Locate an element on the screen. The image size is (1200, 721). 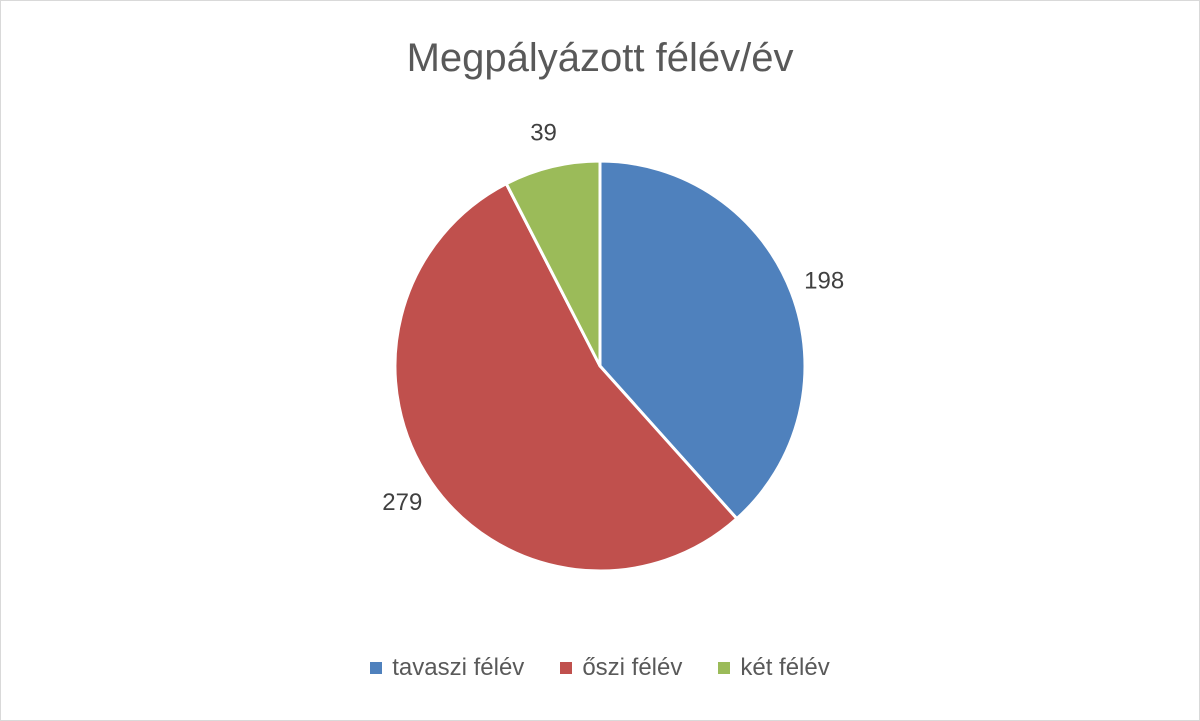
data-label-2: 279 is located at coordinates (402, 502).